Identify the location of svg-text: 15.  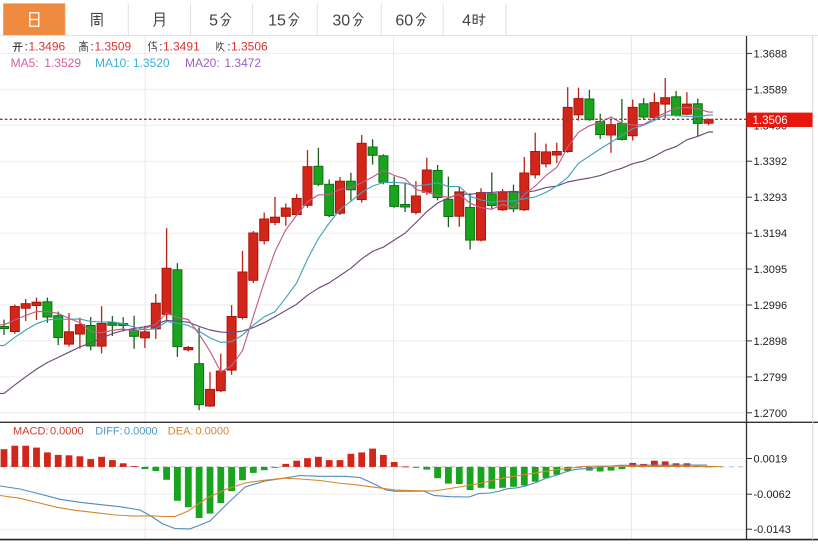
(277, 21).